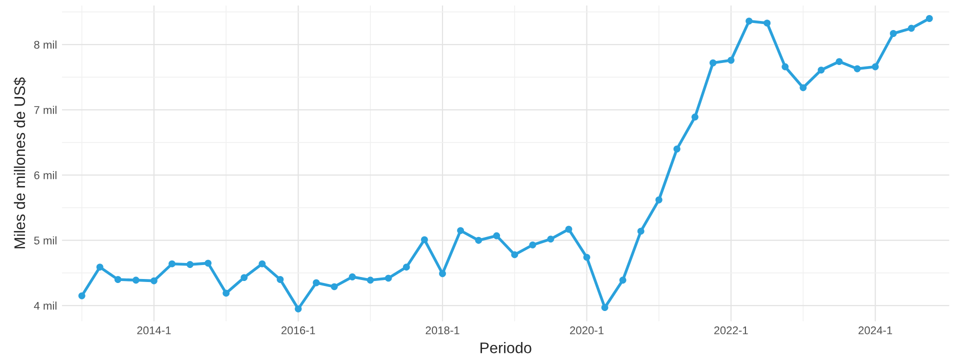 The image size is (954, 363). What do you see at coordinates (45, 44) in the screenshot?
I see `y-tick-label: 8 mil` at bounding box center [45, 44].